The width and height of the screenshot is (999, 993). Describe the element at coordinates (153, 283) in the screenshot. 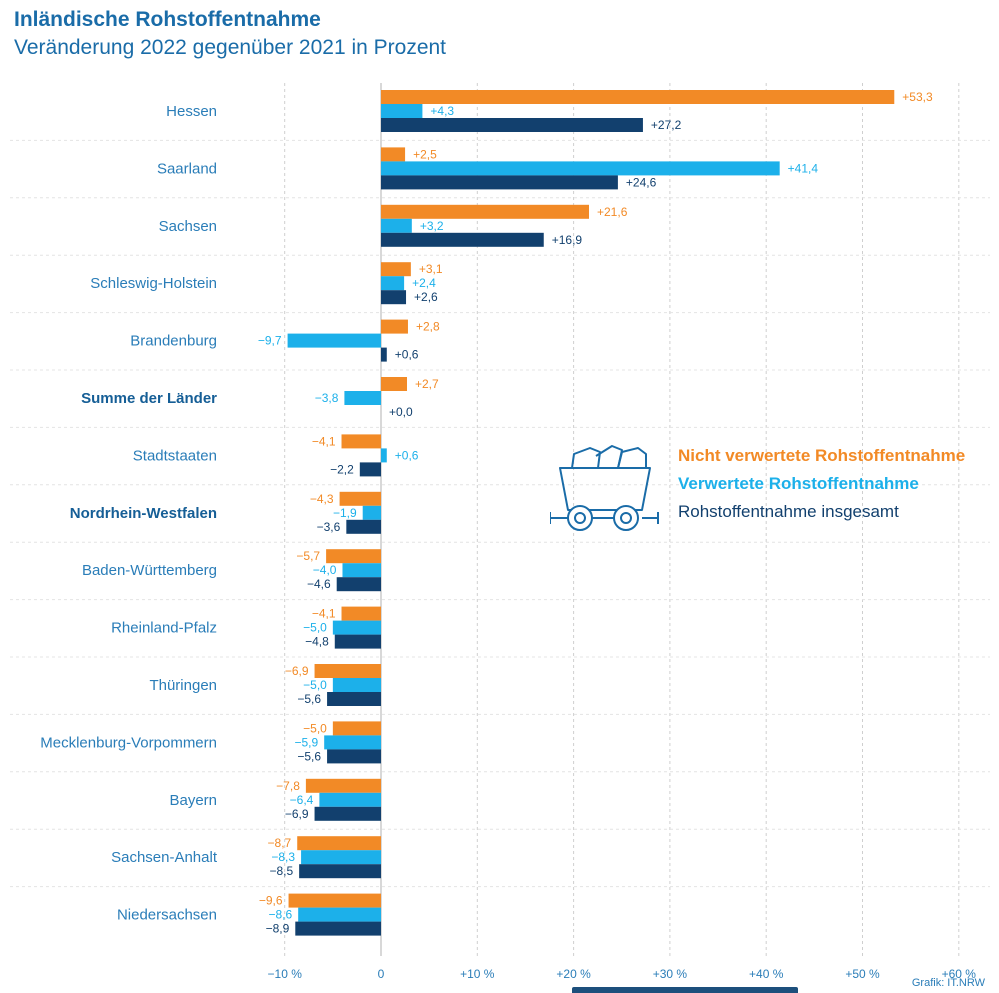

I see `category-label: Schleswig-Holstein` at that location.